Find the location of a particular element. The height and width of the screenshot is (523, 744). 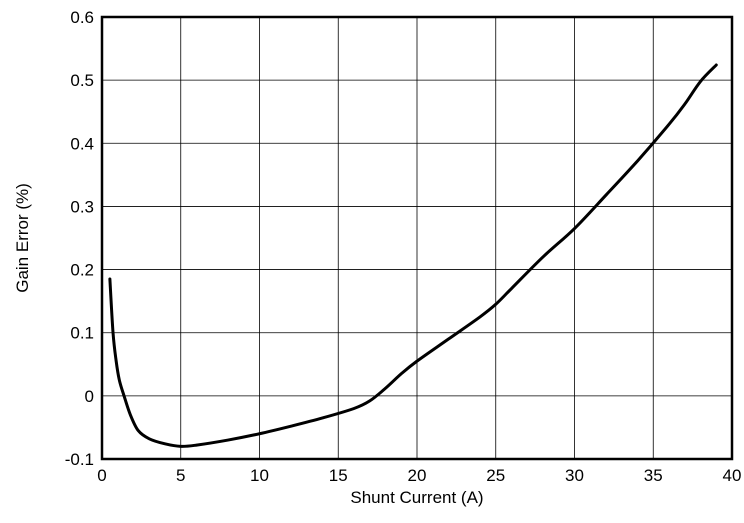

x-tick-label: 35 is located at coordinates (653, 475).